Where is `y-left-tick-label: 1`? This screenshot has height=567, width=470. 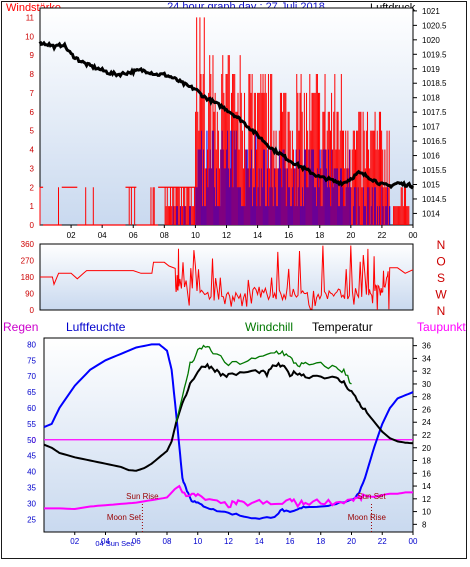
y-left-tick-label: 1 is located at coordinates (32, 206).